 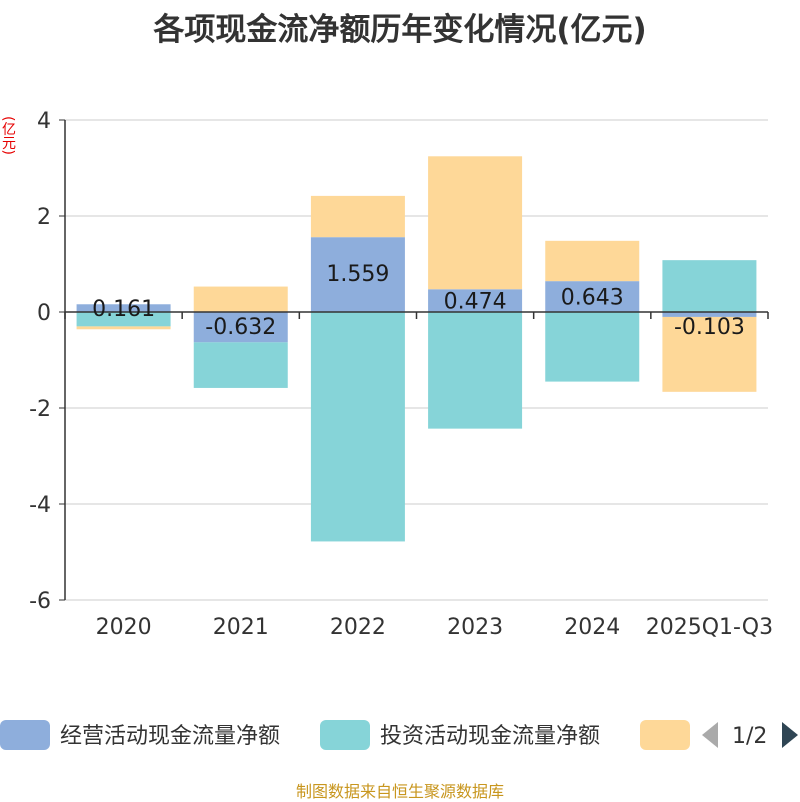 What do you see at coordinates (241, 627) in the screenshot?
I see `x-tick-label-2021: 2021` at bounding box center [241, 627].